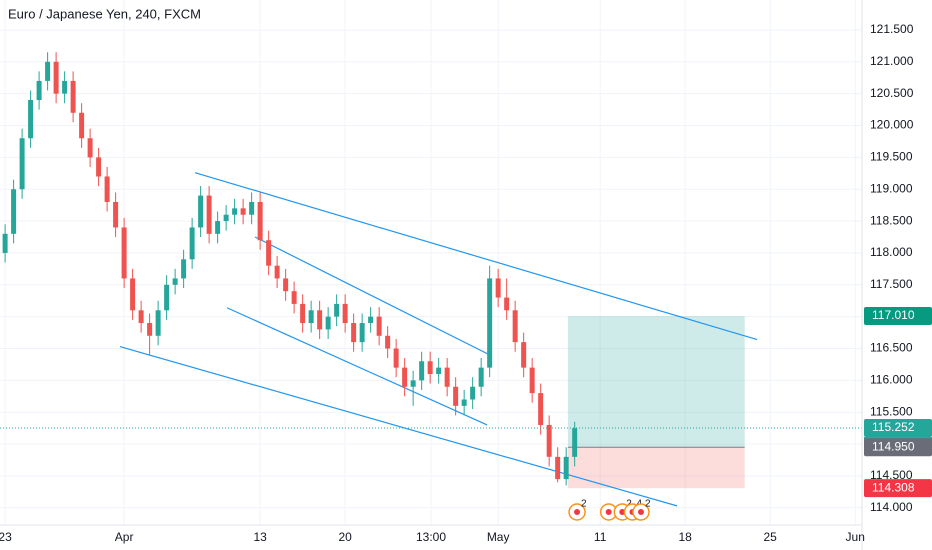 This screenshot has width=932, height=550. I want to click on y-tick-label: 117.500, so click(891, 284).